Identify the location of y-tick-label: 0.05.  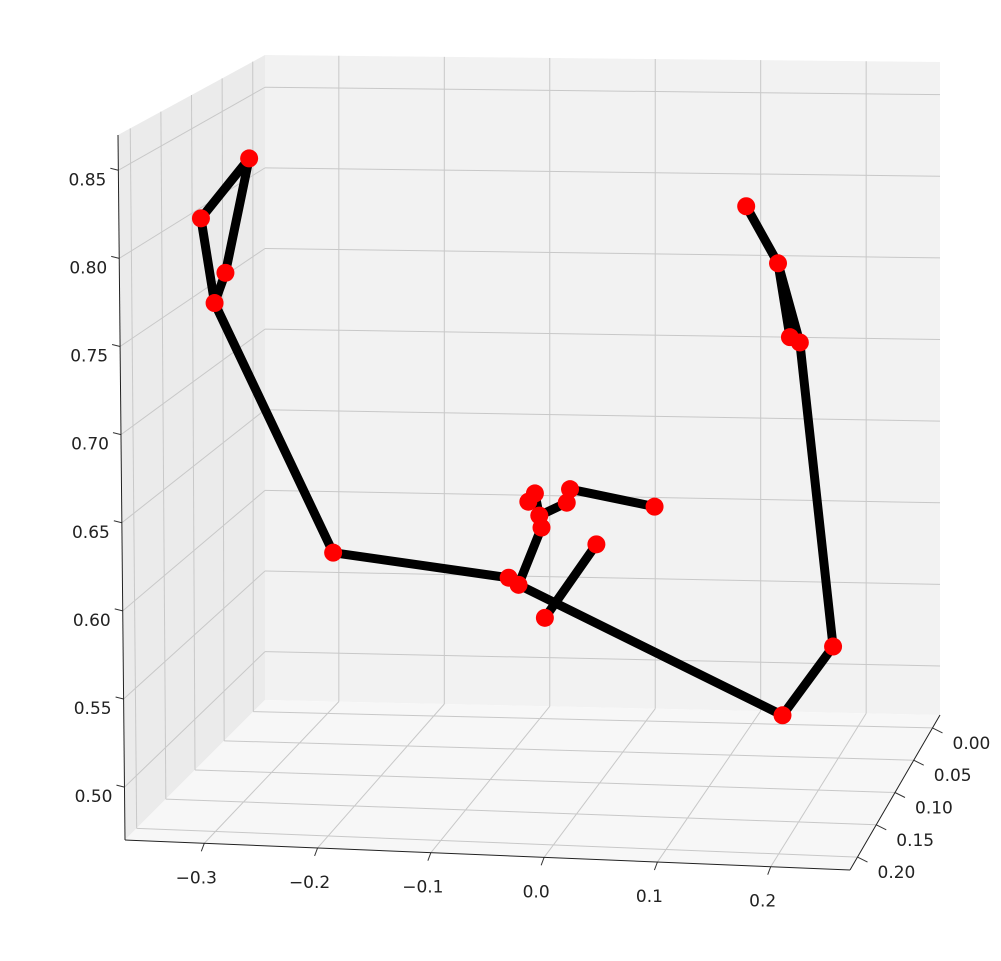
(953, 776).